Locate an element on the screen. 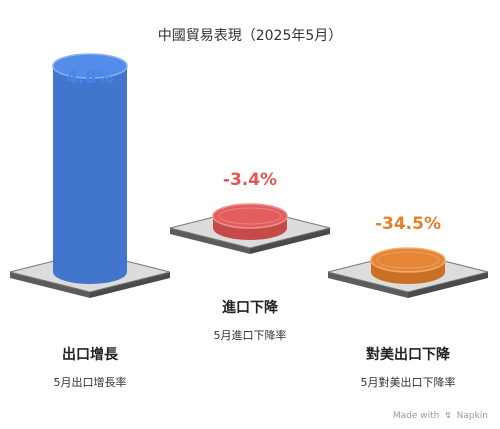 Image resolution: width=500 pixels, height=429 pixels. value-label-export: 4.8% is located at coordinates (90, 78).